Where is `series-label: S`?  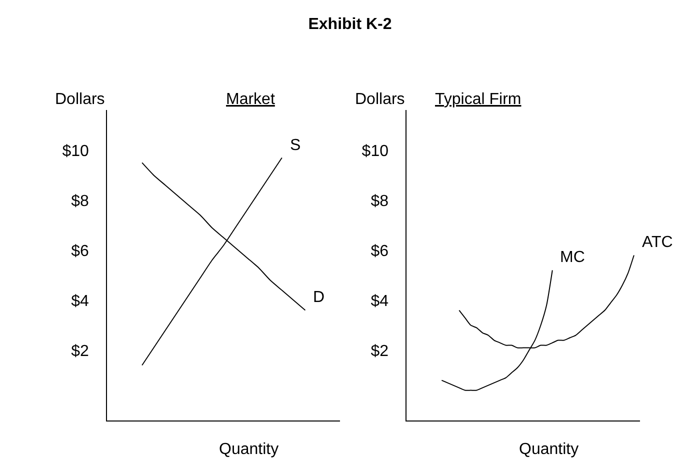 series-label: S is located at coordinates (295, 145).